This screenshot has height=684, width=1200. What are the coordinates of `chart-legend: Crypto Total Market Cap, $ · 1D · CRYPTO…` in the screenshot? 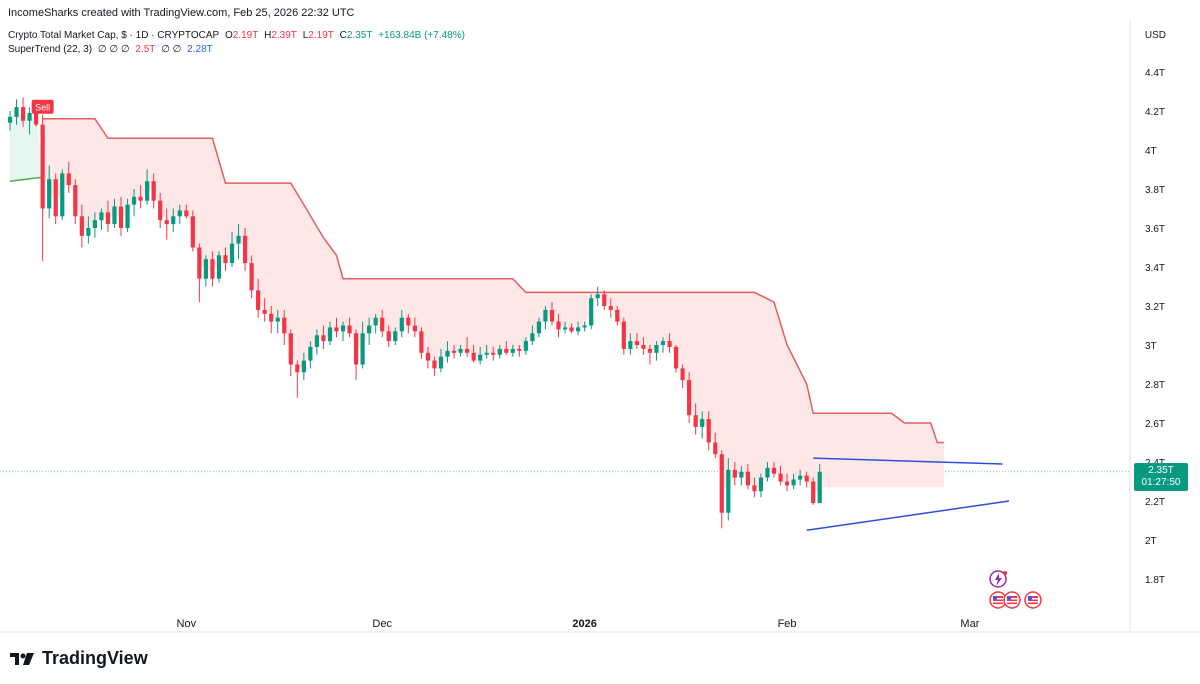 It's located at (238, 43).